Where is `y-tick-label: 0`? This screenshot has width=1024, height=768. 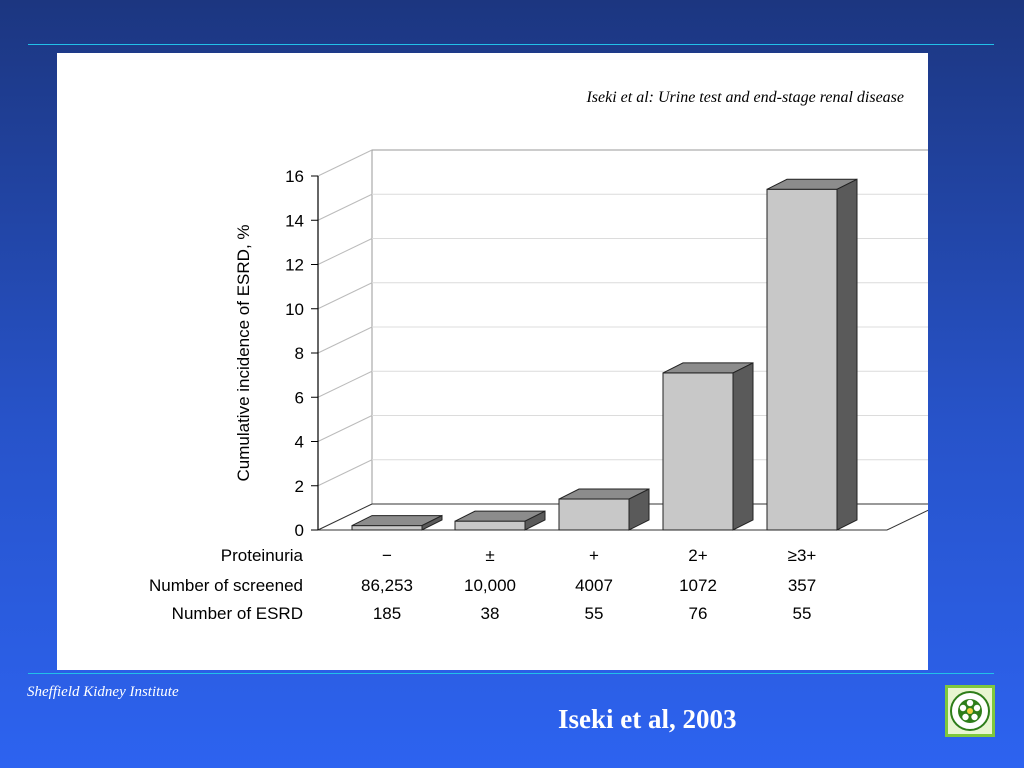 y-tick-label: 0 is located at coordinates (299, 530).